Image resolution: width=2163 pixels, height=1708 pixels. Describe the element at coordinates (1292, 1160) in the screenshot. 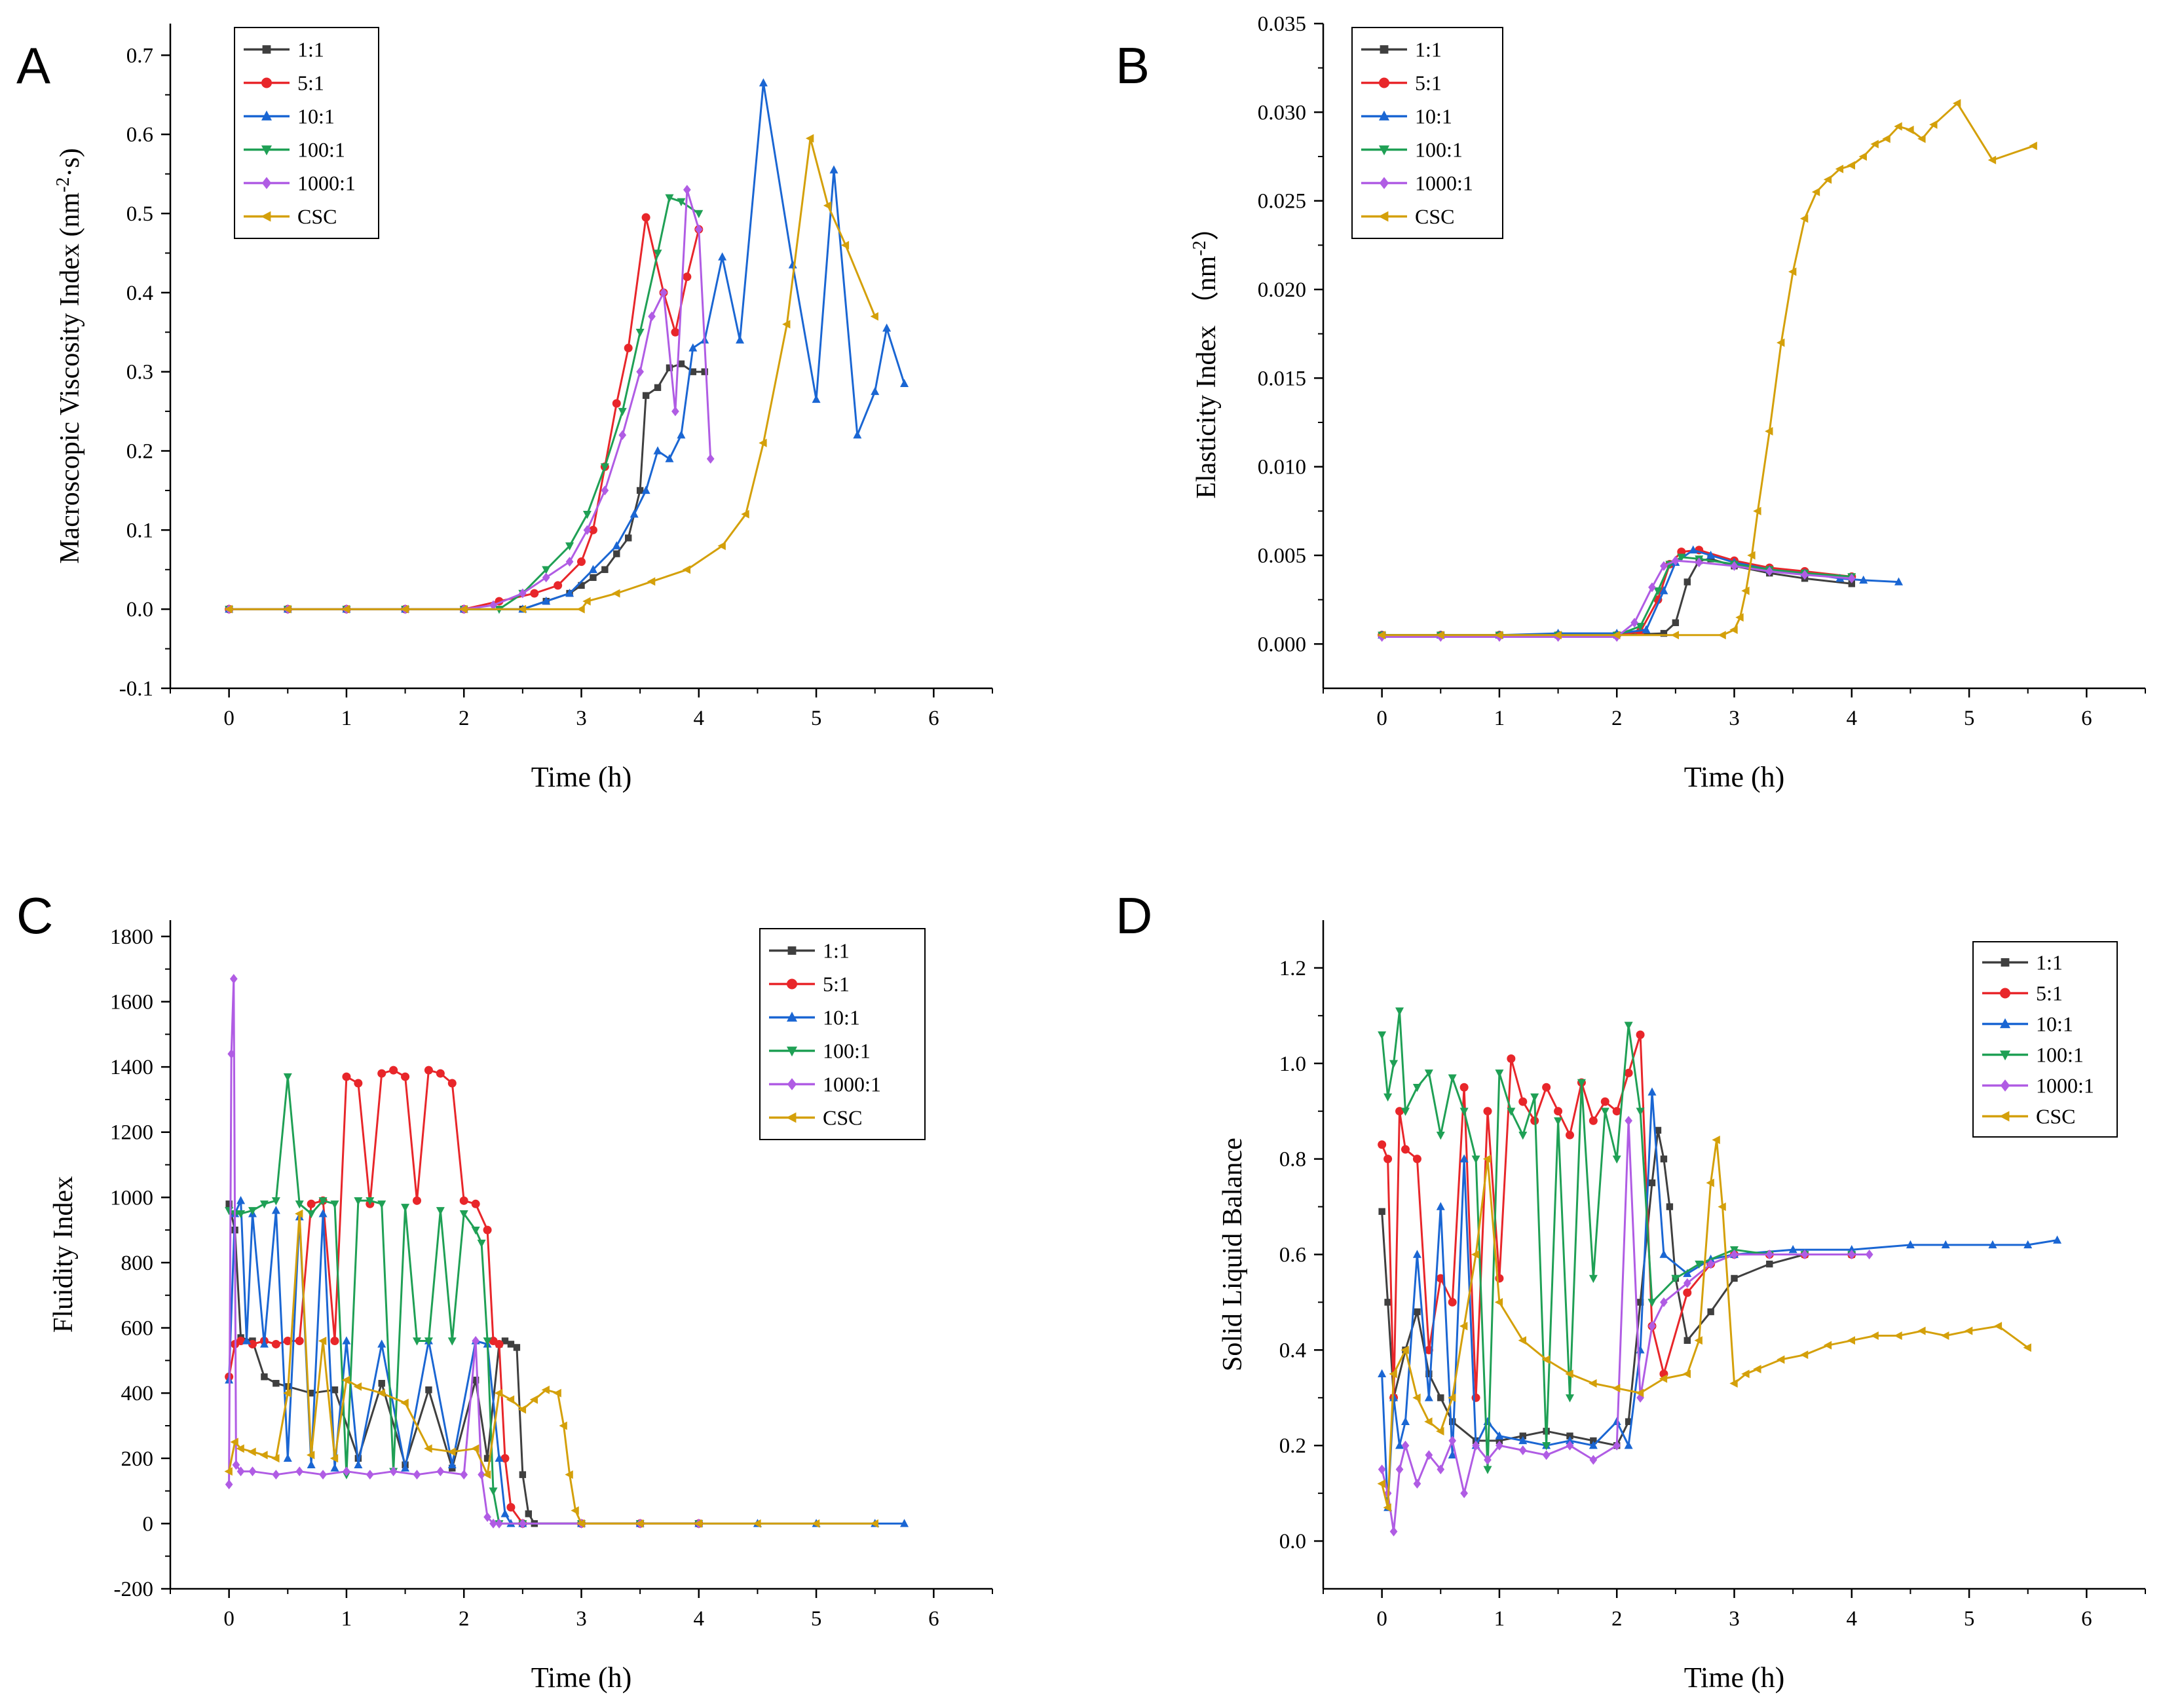

I see `y-tick-label: 0.8` at that location.